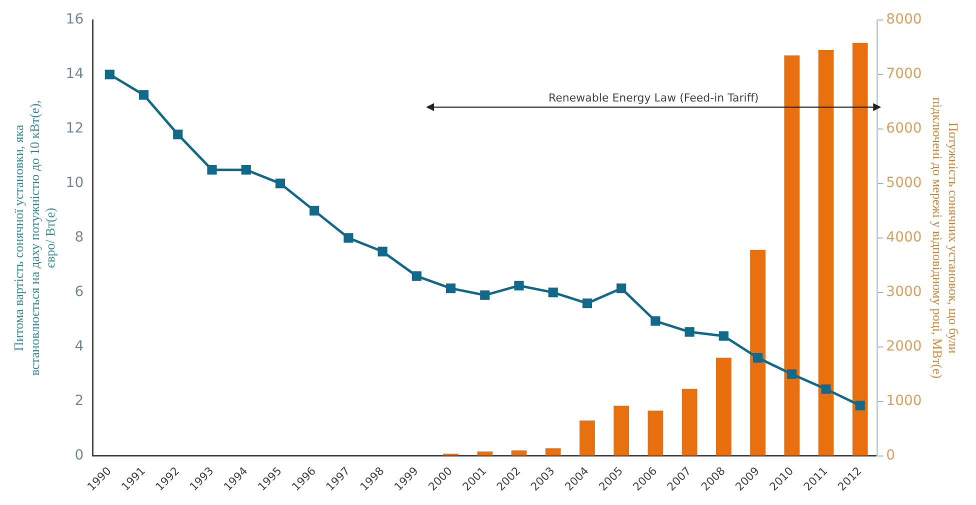  What do you see at coordinates (904, 238) in the screenshot?
I see `y2-tick-label: 4000` at bounding box center [904, 238].